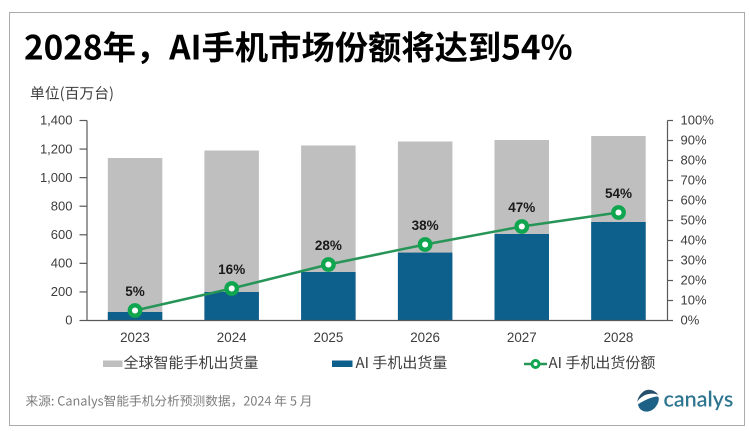 Image resolution: width=749 pixels, height=431 pixels. Describe the element at coordinates (694, 160) in the screenshot. I see `svg-text: 80%` at that location.